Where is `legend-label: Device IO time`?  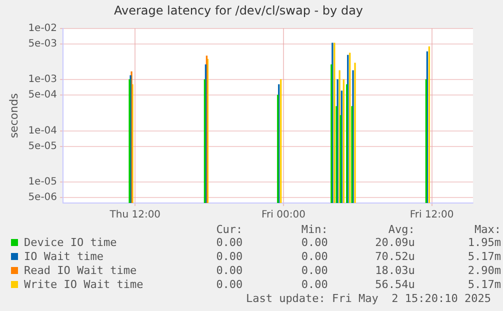
legend-label: Device IO time is located at coordinates (70, 242).